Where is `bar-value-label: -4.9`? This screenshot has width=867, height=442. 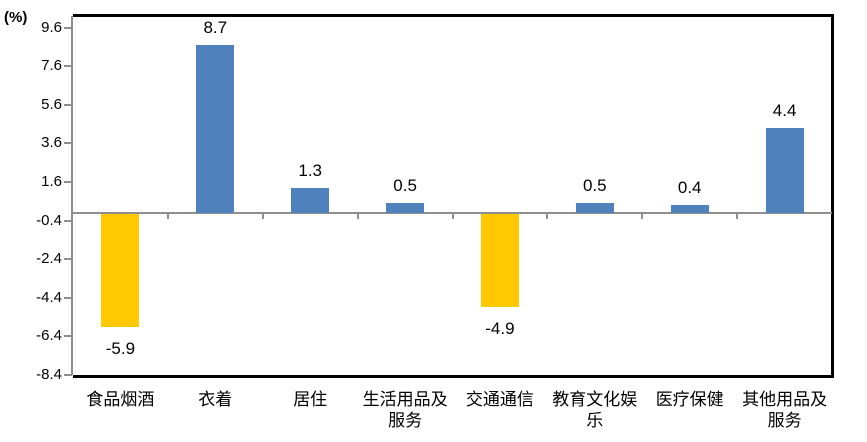
bar-value-label: -4.9 is located at coordinates (500, 329).